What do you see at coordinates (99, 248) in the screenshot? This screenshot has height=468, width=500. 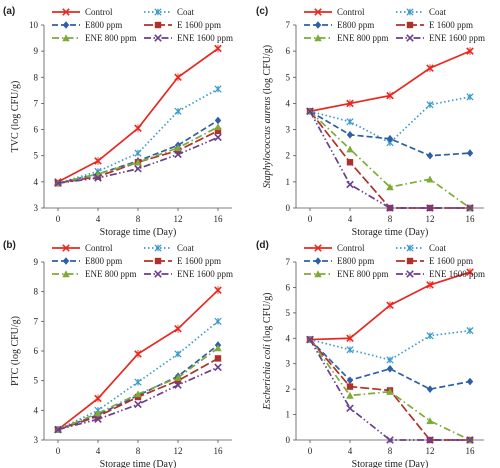 I see `legend-label: Control` at bounding box center [99, 248].